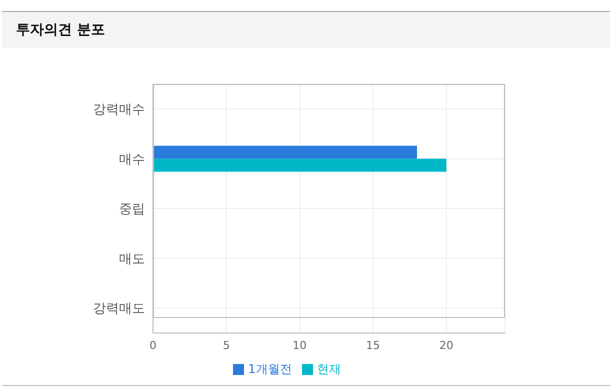  What do you see at coordinates (153, 345) in the screenshot?
I see `x-tick-label: 0` at bounding box center [153, 345].